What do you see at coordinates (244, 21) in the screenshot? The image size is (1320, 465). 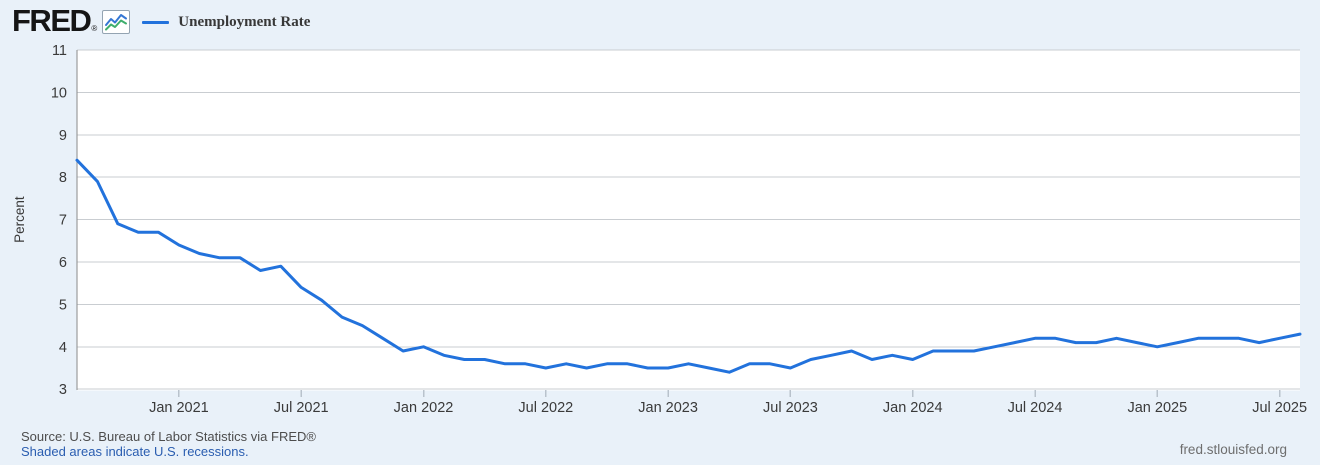 I see `legend-label: Unemployment Rate` at bounding box center [244, 21].